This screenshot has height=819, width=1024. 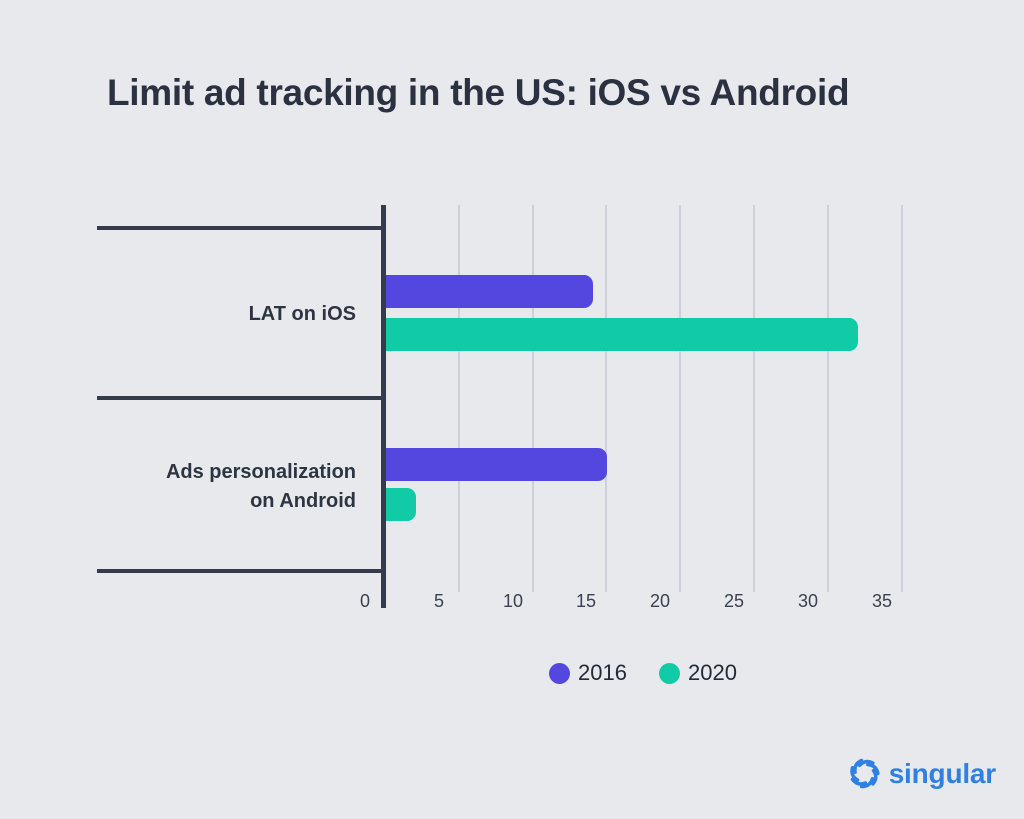 I want to click on singular-wordmark: singular, so click(x=942, y=773).